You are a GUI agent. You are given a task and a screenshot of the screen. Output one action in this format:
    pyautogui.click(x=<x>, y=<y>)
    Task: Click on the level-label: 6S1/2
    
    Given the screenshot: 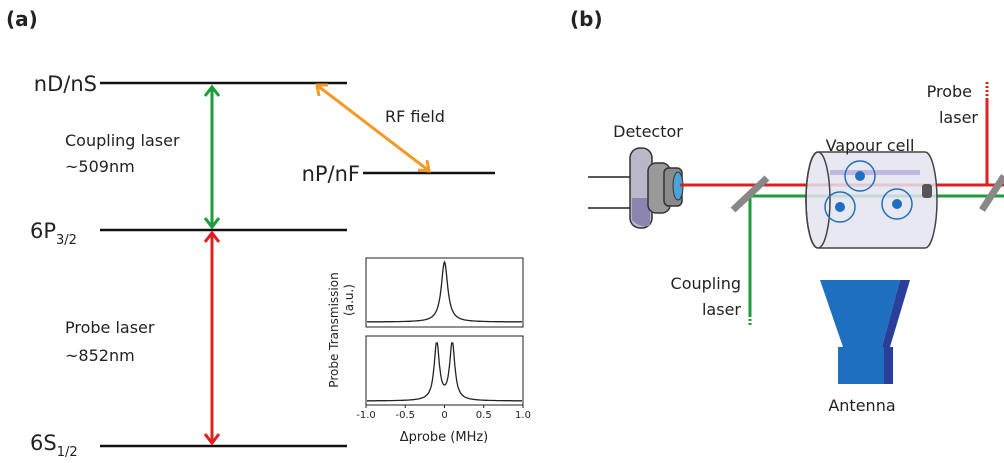 What is the action you would take?
    pyautogui.click(x=54, y=445)
    